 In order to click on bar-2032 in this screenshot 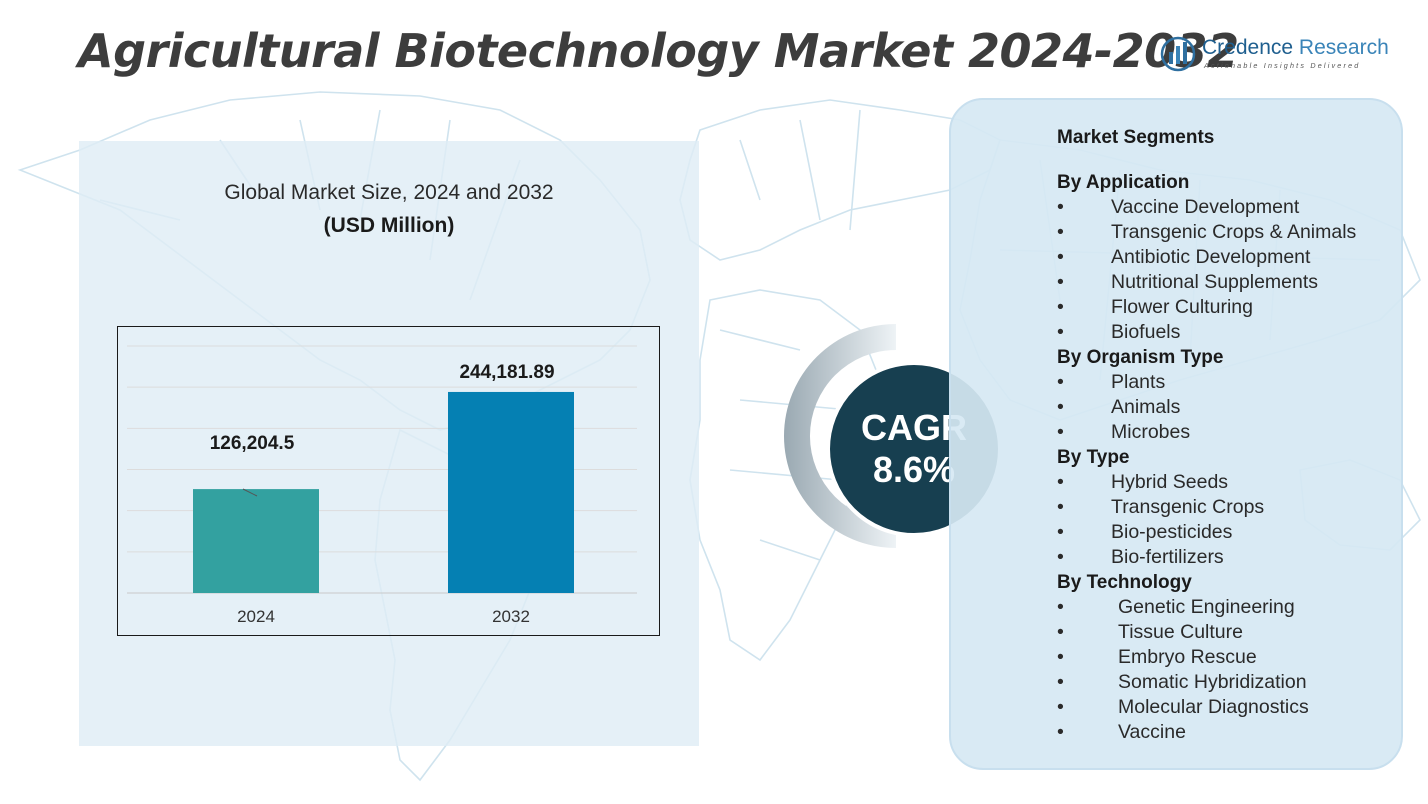, I will do `click(511, 492)`.